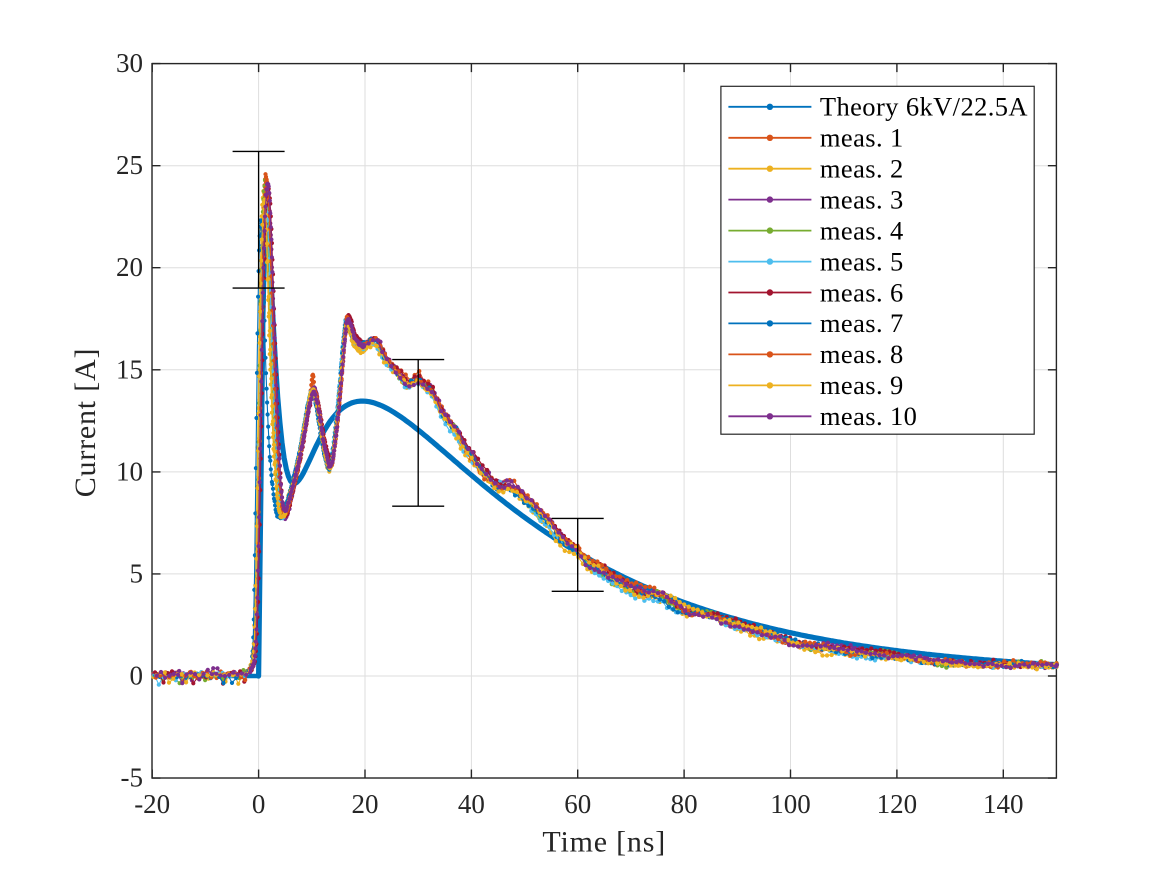  Describe the element at coordinates (924, 107) in the screenshot. I see `svg-text: Theory 6kV/22.5A` at that location.